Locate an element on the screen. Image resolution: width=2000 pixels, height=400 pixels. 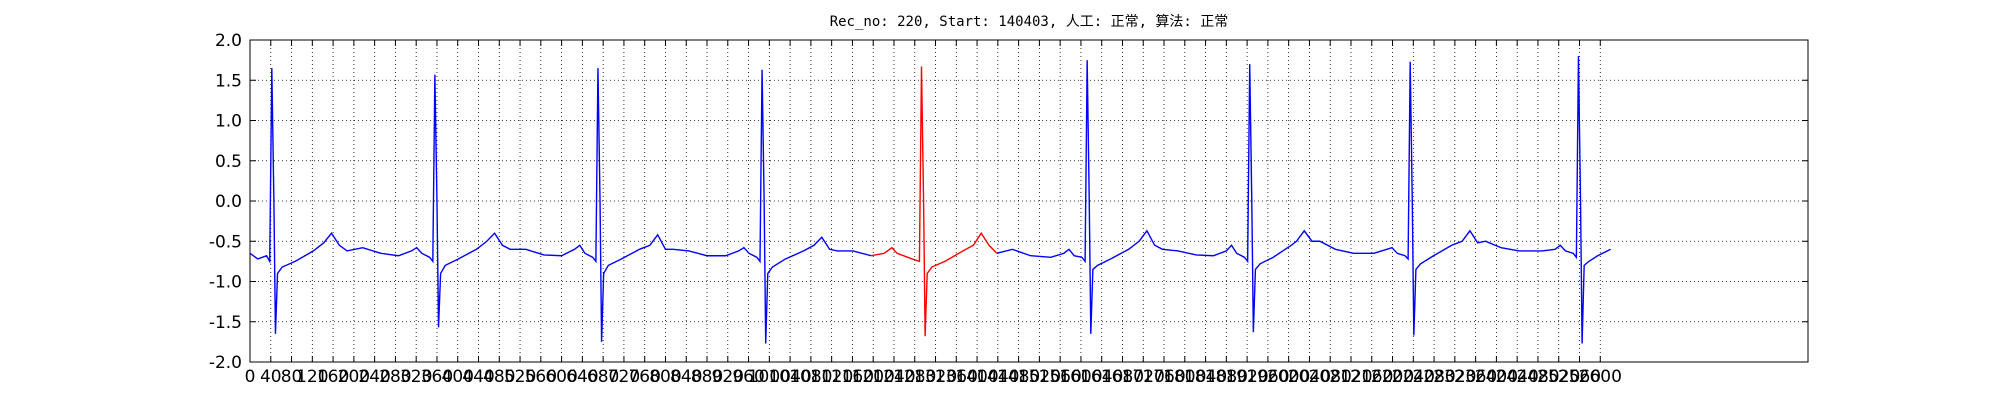
x-tick-label: 440 is located at coordinates (478, 377).